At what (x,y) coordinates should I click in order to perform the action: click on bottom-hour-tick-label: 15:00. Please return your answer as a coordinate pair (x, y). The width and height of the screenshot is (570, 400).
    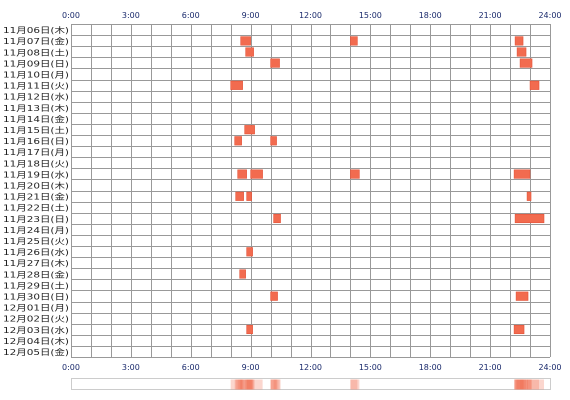
    Looking at the image, I should click on (370, 367).